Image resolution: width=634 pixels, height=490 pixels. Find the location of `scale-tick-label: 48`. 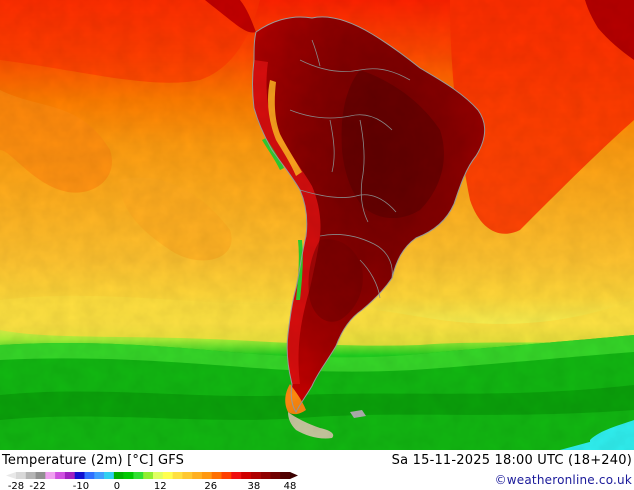

scale-tick-label: 48 is located at coordinates (290, 485).